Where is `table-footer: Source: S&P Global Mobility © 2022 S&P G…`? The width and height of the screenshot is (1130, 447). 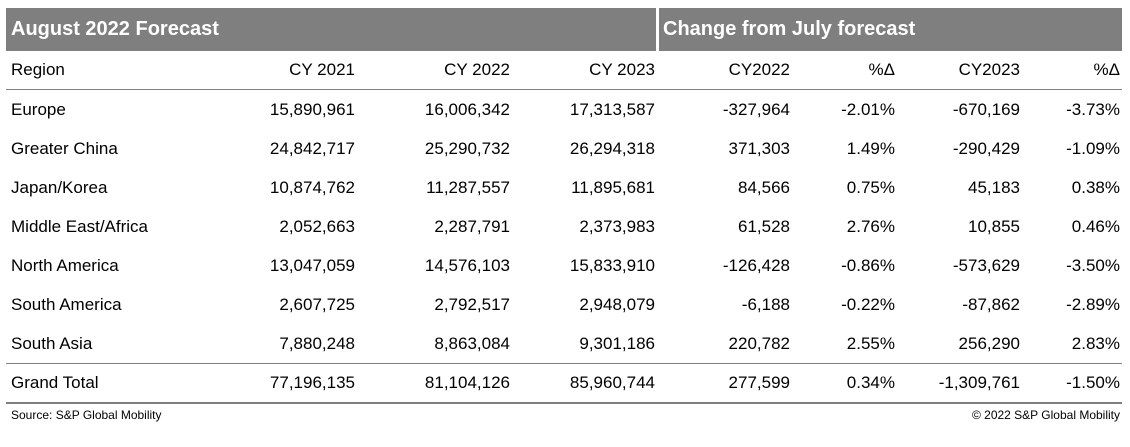 table-footer: Source: S&P Global Mobility © 2022 S&P G… is located at coordinates (564, 413).